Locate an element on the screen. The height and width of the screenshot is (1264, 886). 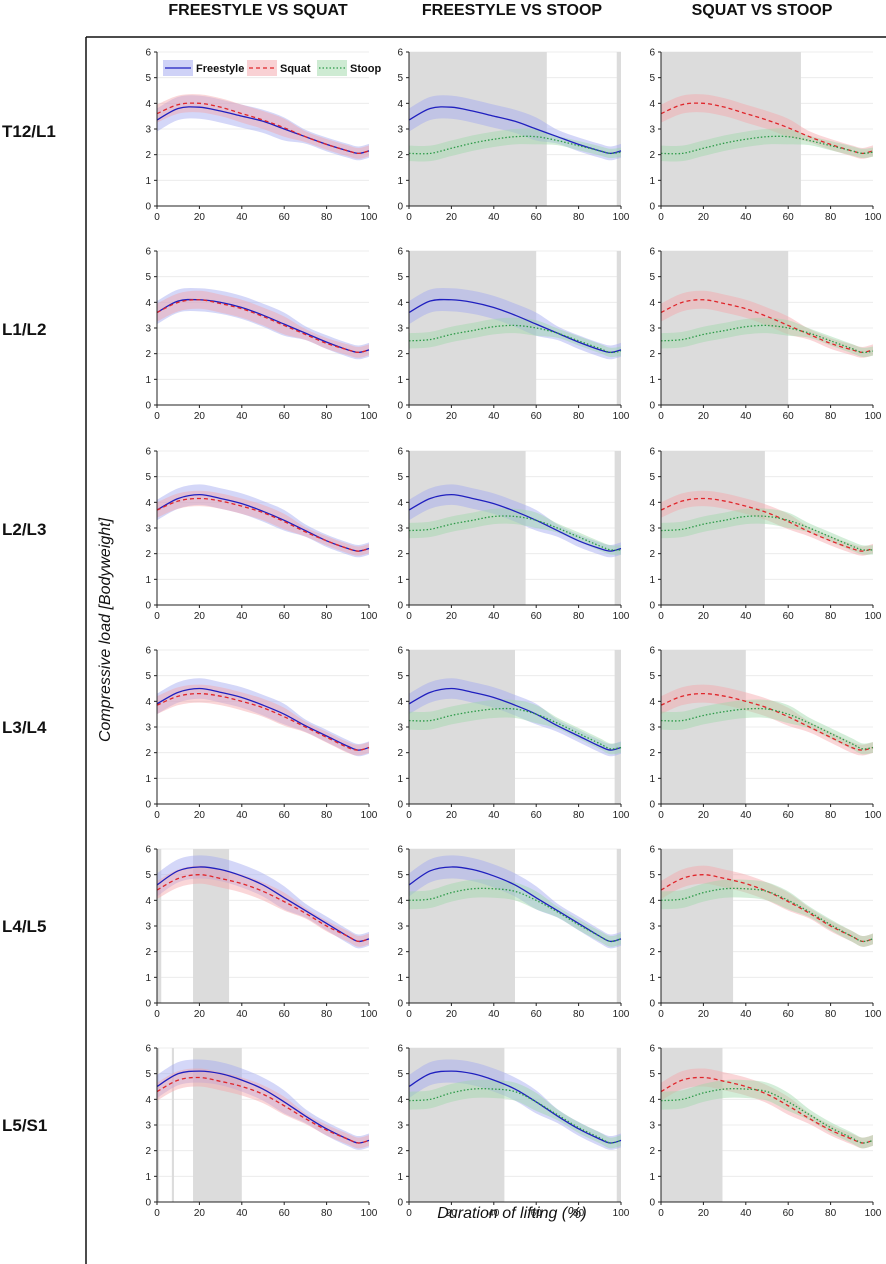
row-label-l5-s1: L5/S1 is located at coordinates (24, 1125).